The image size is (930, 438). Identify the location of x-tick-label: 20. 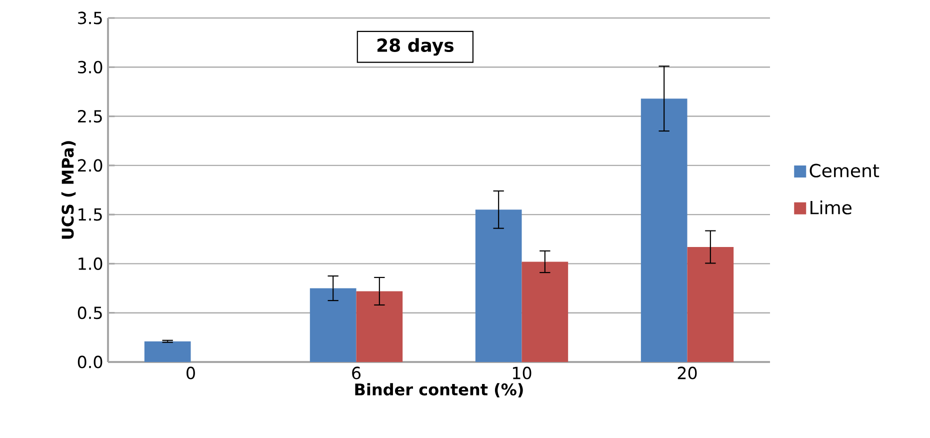
(687, 373).